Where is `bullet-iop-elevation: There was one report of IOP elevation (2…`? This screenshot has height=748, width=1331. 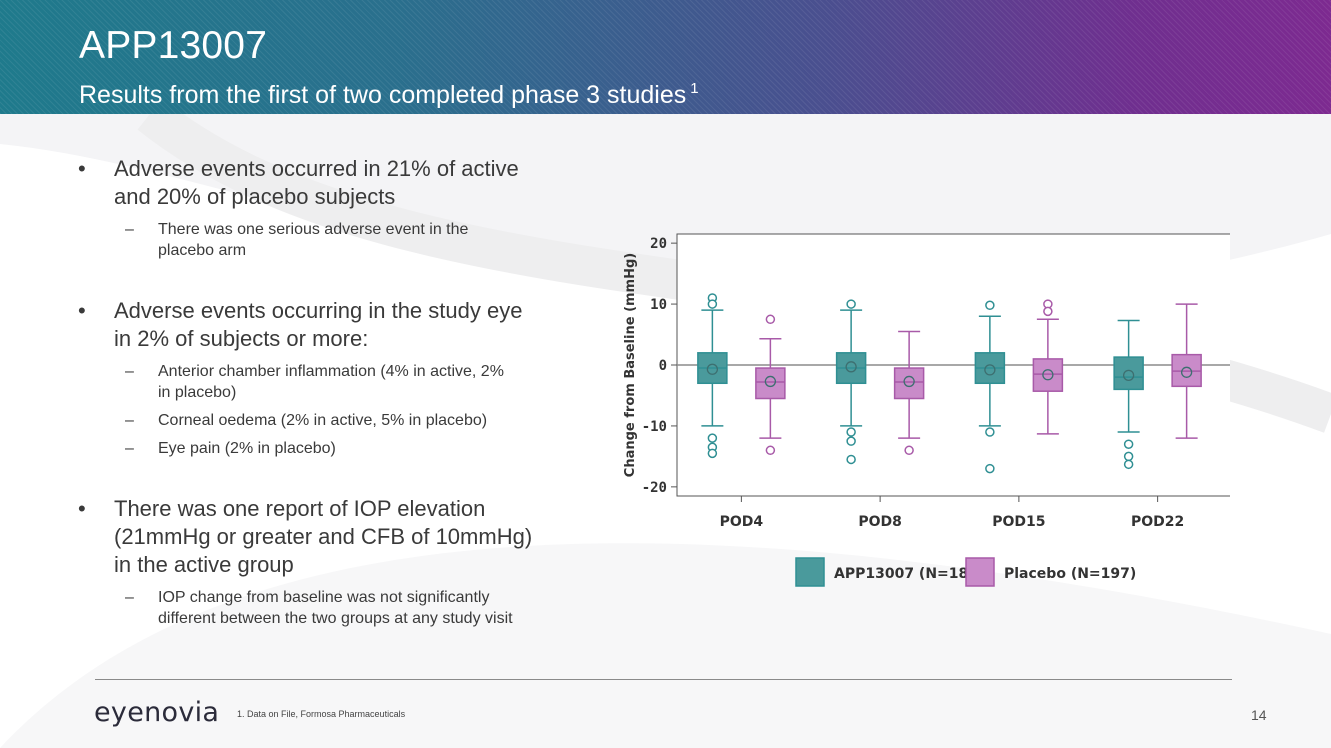
bullet-iop-elevation: There was one report of IOP elevation (2… is located at coordinates (324, 537).